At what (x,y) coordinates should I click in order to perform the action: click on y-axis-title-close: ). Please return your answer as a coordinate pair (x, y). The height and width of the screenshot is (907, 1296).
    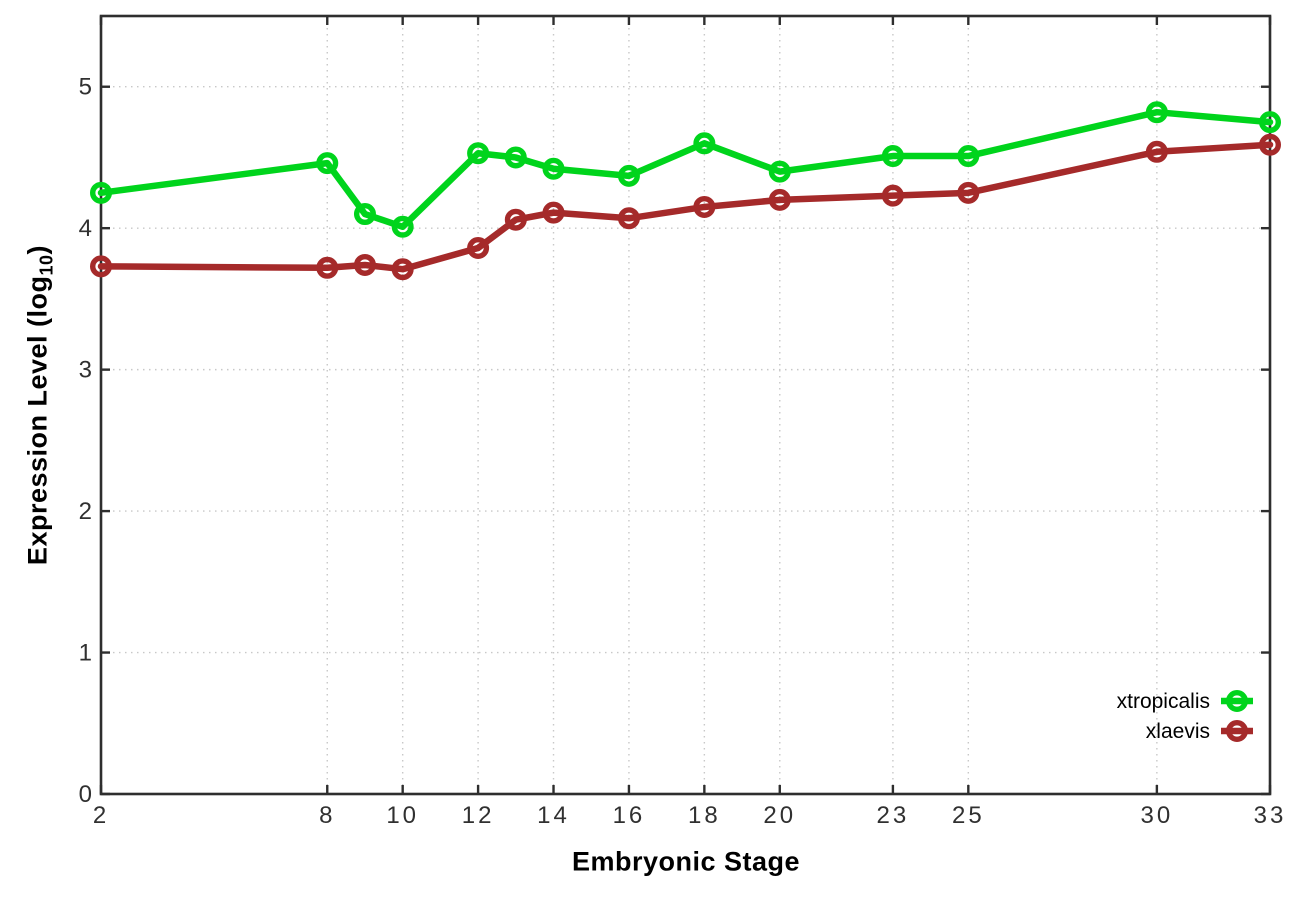
    Looking at the image, I should click on (37, 249).